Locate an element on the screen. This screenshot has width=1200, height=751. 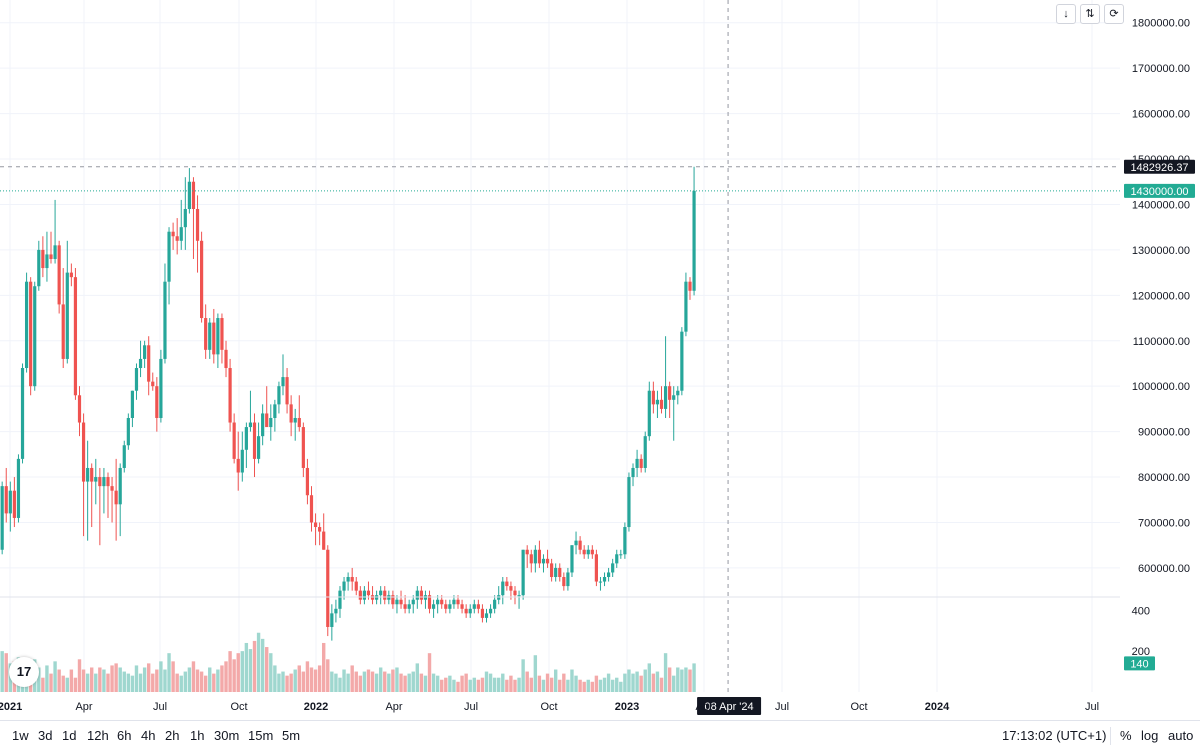
auto-toggle: auto is located at coordinates (1181, 735).